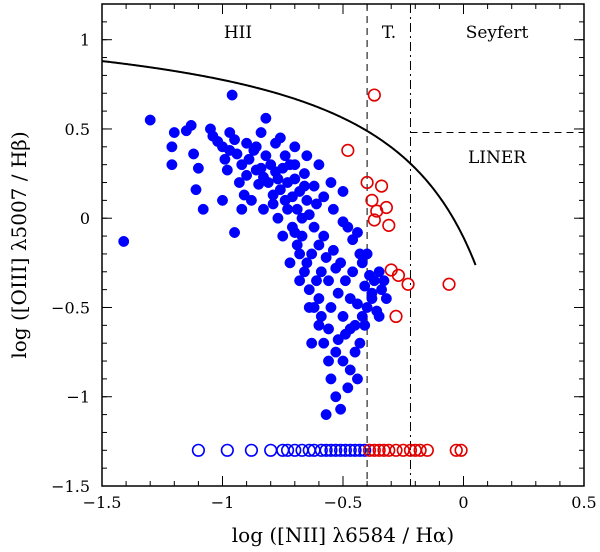  Describe the element at coordinates (70, 486) in the screenshot. I see `y-tick-label: −1.5` at that location.